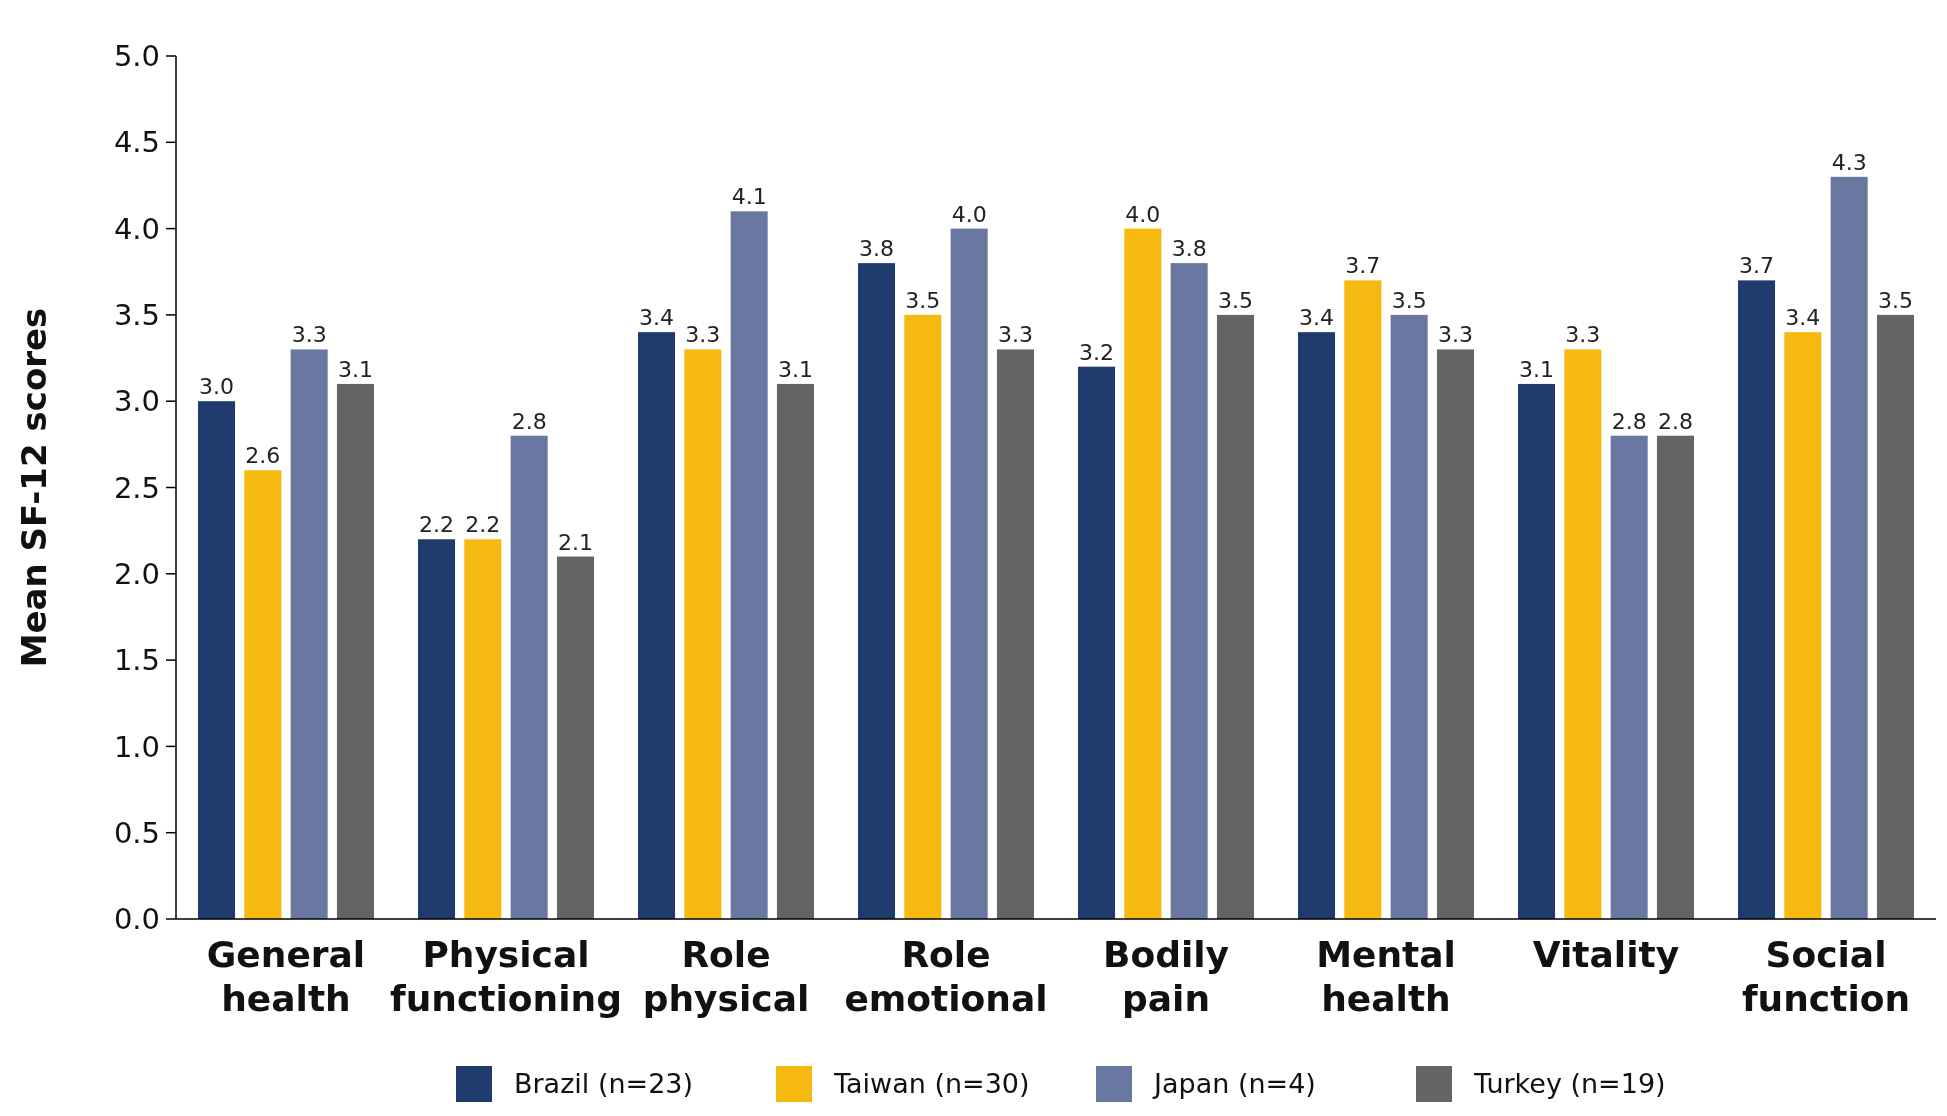 This screenshot has width=1947, height=1116. What do you see at coordinates (575, 542) in the screenshot?
I see `data-label: 2.1` at bounding box center [575, 542].